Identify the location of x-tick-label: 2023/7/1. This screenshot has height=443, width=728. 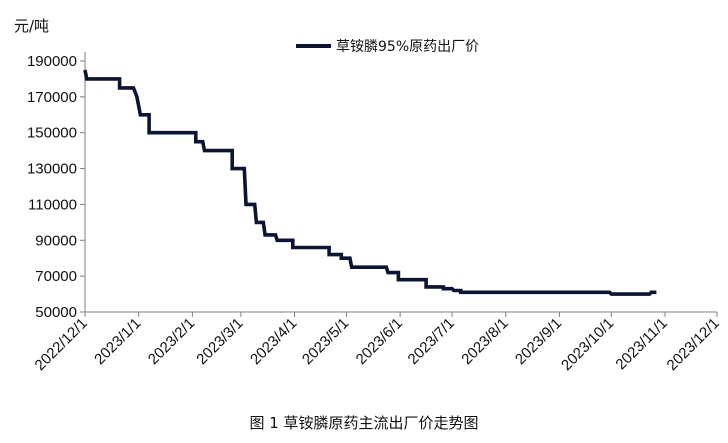
(431, 341).